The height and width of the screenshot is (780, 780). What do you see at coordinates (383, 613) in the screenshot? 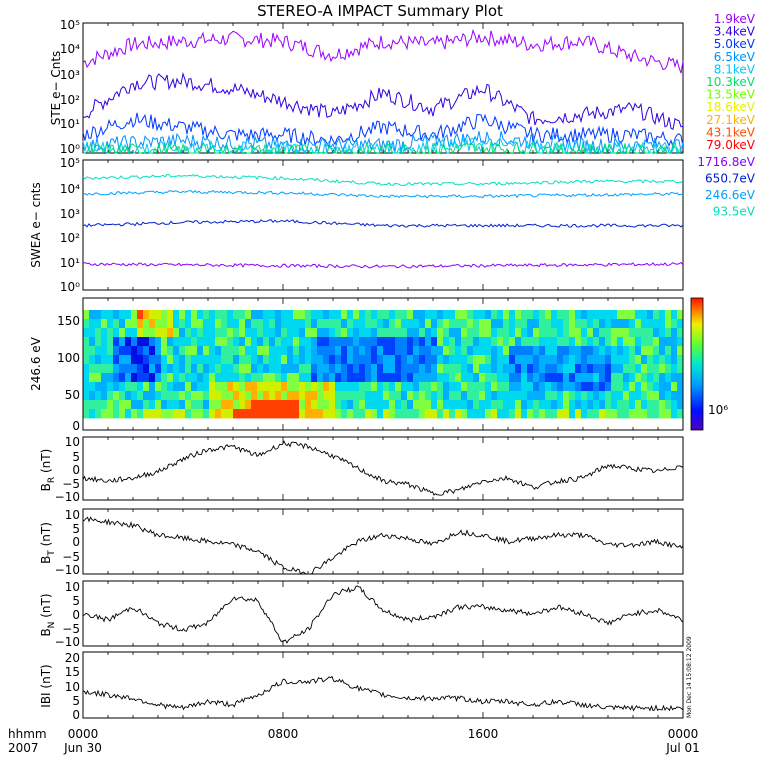
I see `bn-panel-frame` at bounding box center [383, 613].